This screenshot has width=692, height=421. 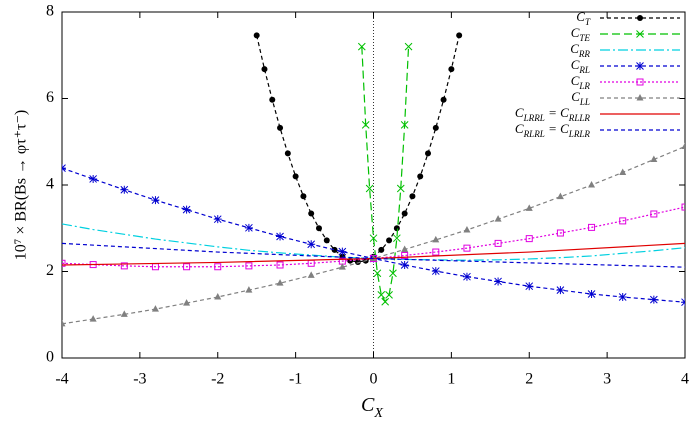 What do you see at coordinates (50, 184) in the screenshot?
I see `y-tick-label: 4` at bounding box center [50, 184].